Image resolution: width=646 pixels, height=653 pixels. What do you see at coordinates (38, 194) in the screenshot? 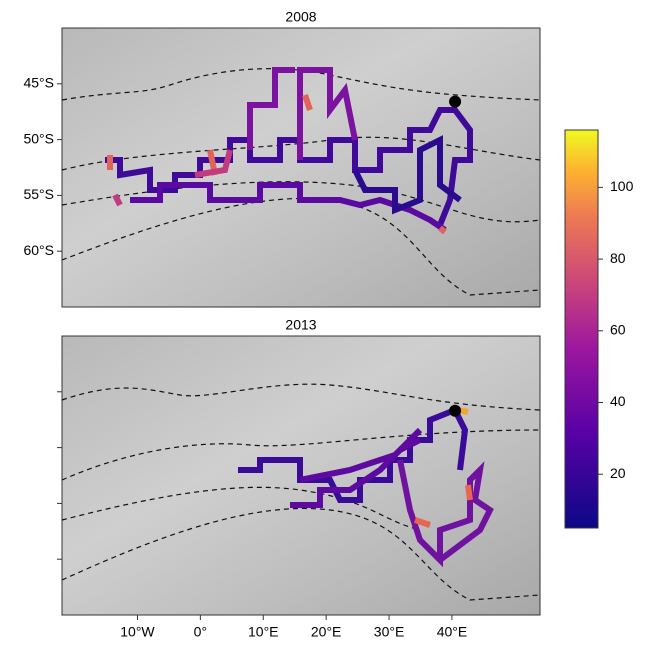
I see `y-tick-label: 55°S` at bounding box center [38, 194].